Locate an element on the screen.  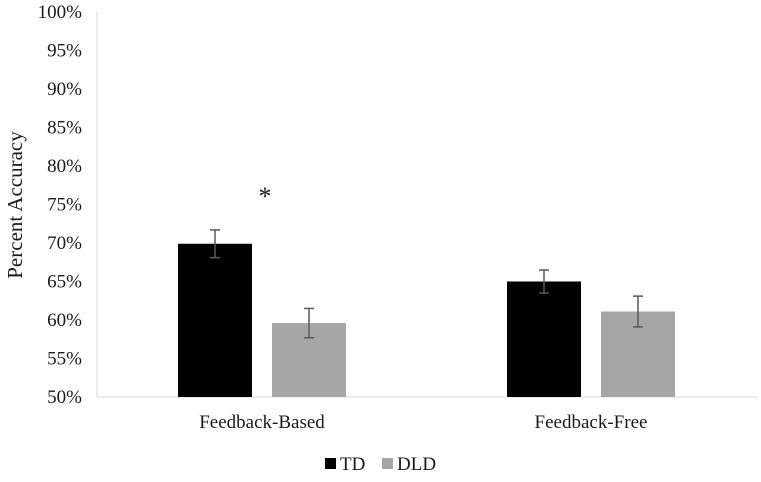
y-tick-label: 50% is located at coordinates (64, 397).